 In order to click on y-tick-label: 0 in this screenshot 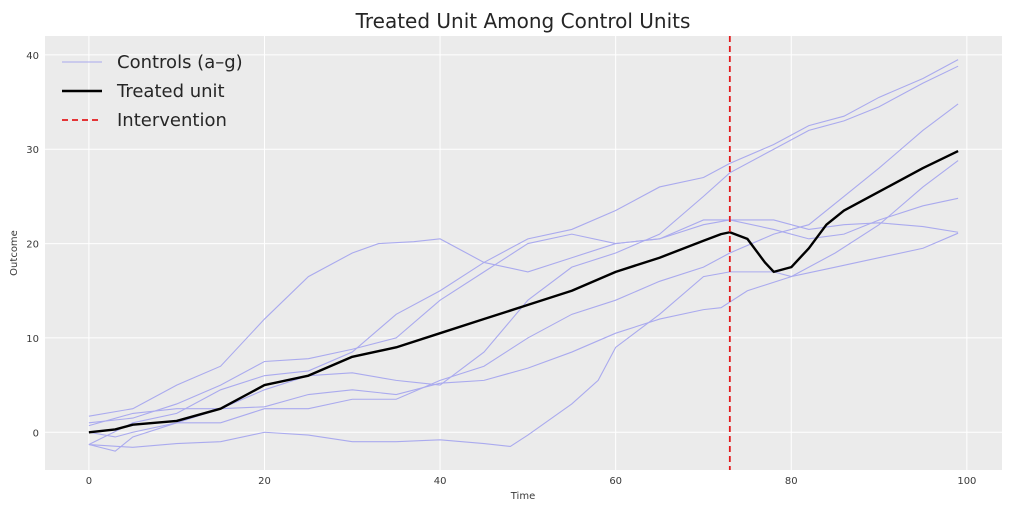, I will do `click(36, 433)`.